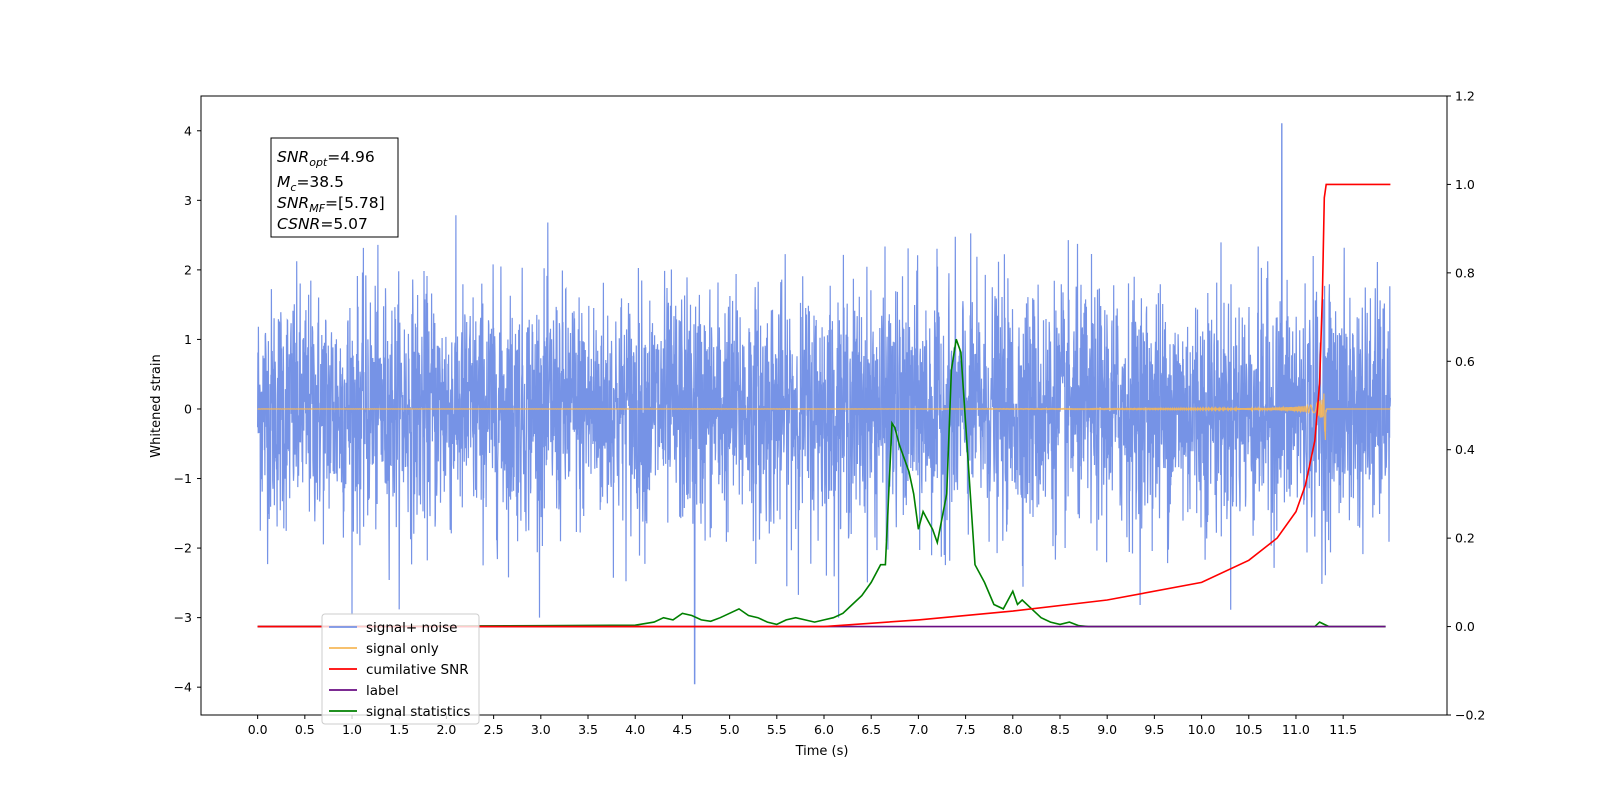  What do you see at coordinates (411, 628) in the screenshot?
I see `legend-label: signal+ noise` at bounding box center [411, 628].